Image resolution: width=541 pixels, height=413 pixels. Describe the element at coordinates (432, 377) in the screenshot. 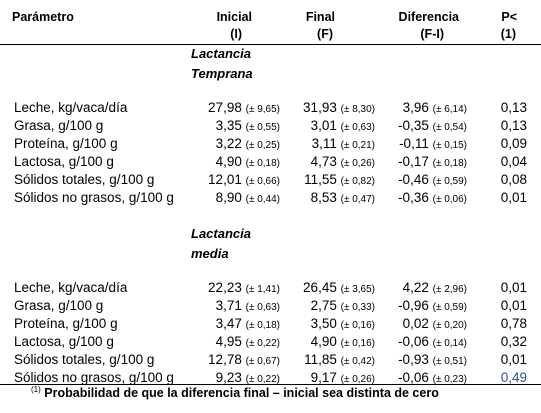

I see `diferencia-cell: -0,06 (± 0,23)` at that location.